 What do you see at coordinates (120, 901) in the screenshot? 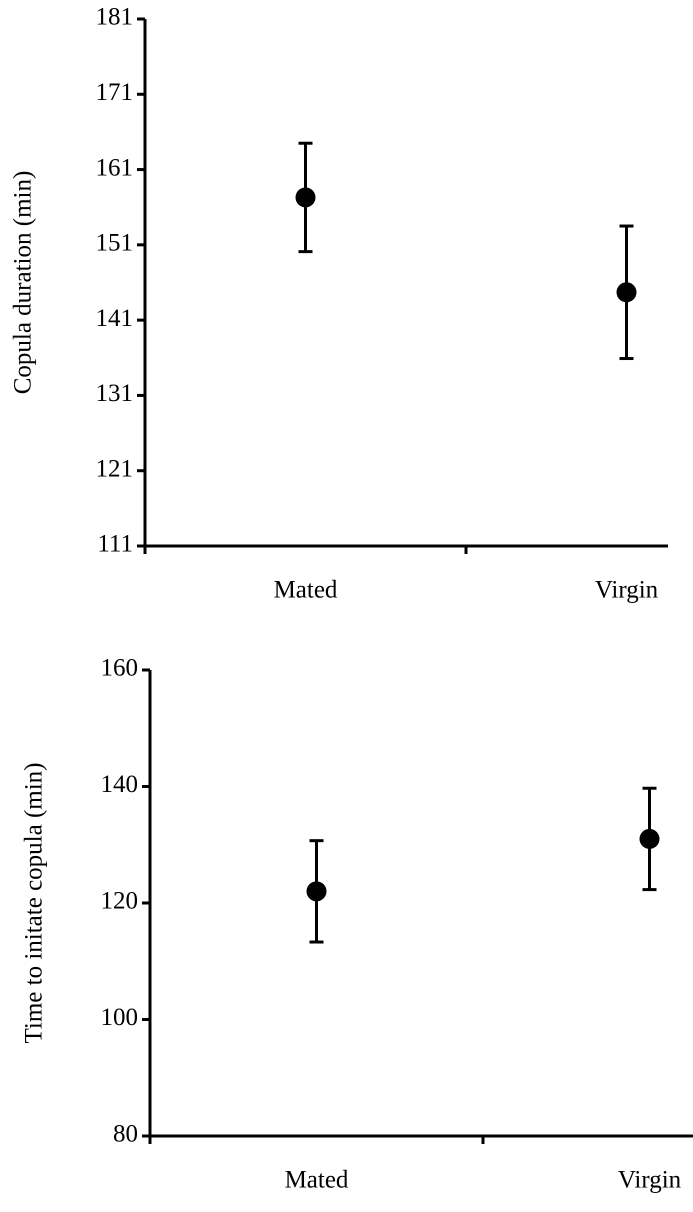
I see `y-tick-label: 120` at bounding box center [120, 901].